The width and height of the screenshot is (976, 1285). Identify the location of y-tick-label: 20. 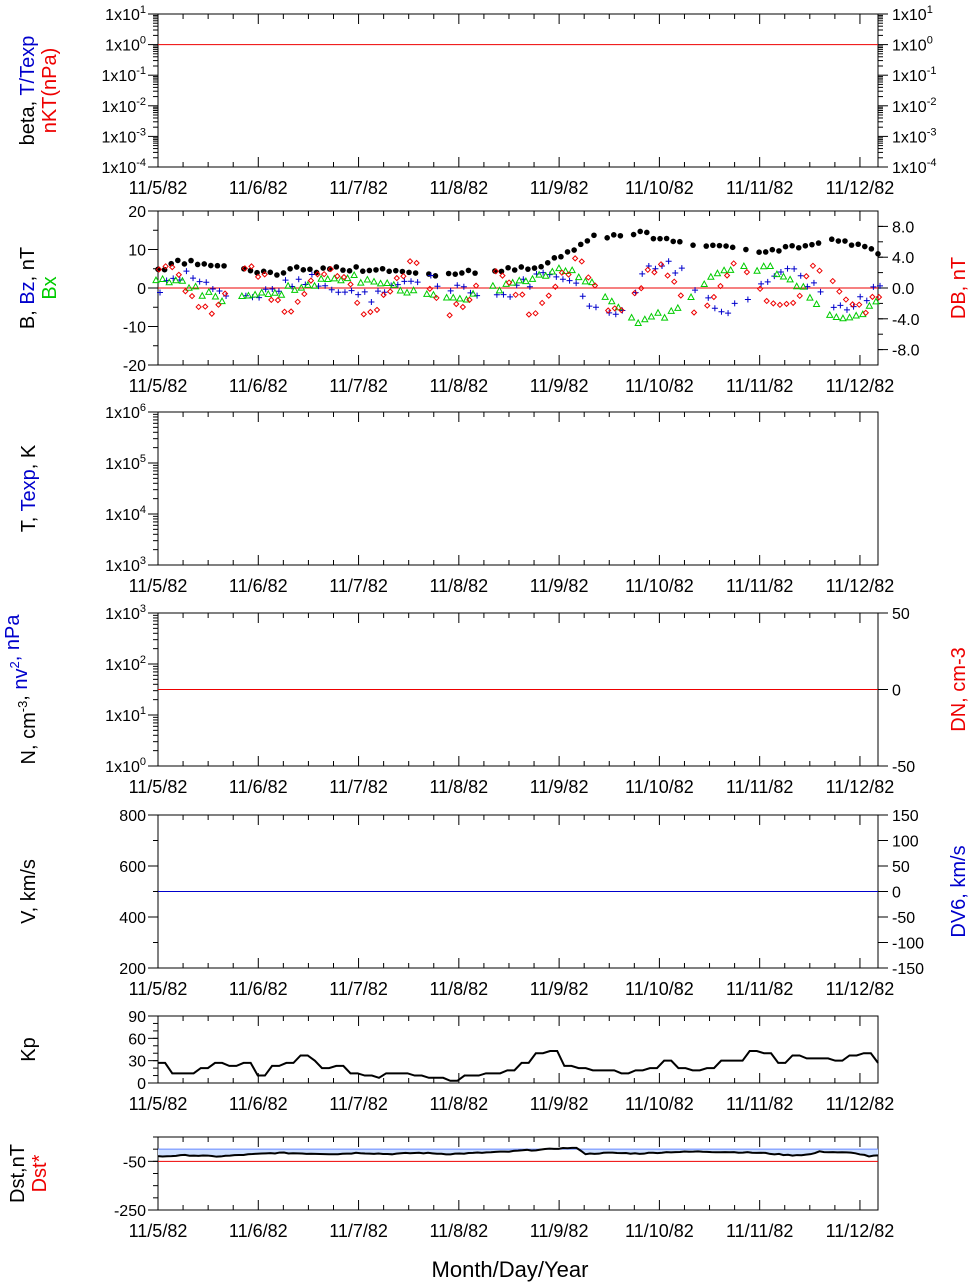
(137, 212).